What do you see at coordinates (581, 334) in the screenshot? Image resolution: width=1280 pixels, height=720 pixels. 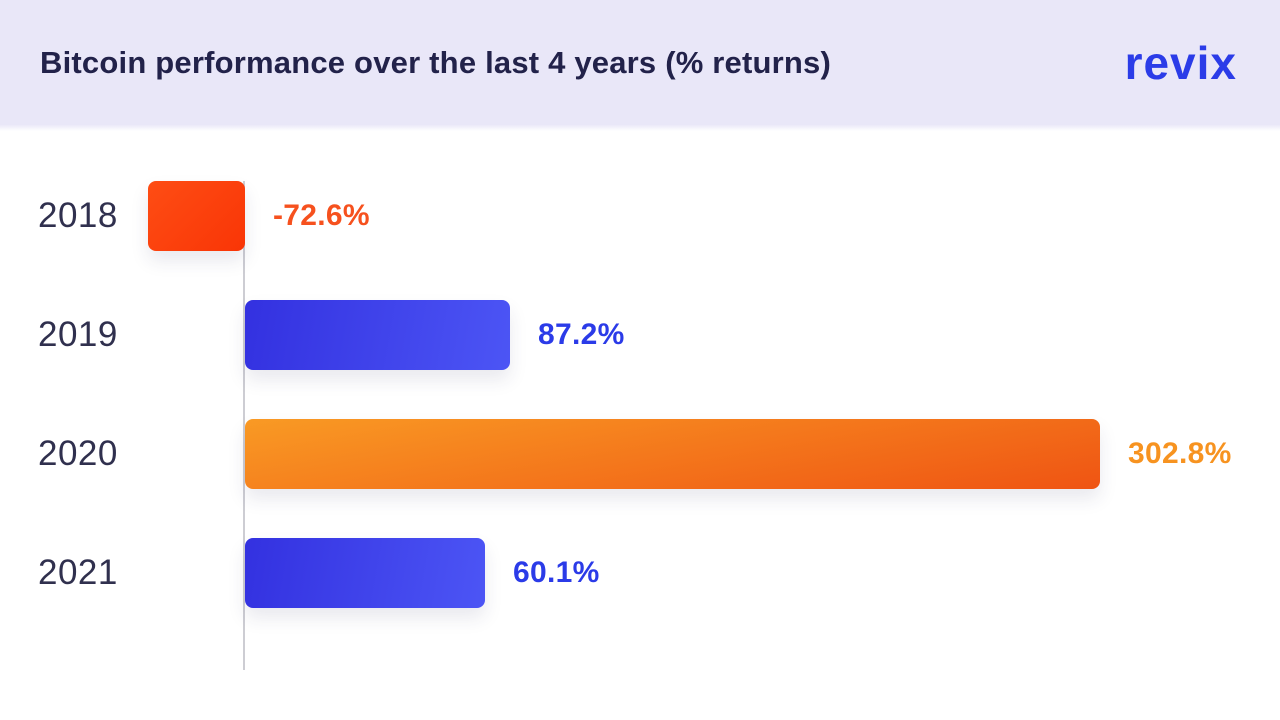 I see `value-label: 87.2%` at bounding box center [581, 334].